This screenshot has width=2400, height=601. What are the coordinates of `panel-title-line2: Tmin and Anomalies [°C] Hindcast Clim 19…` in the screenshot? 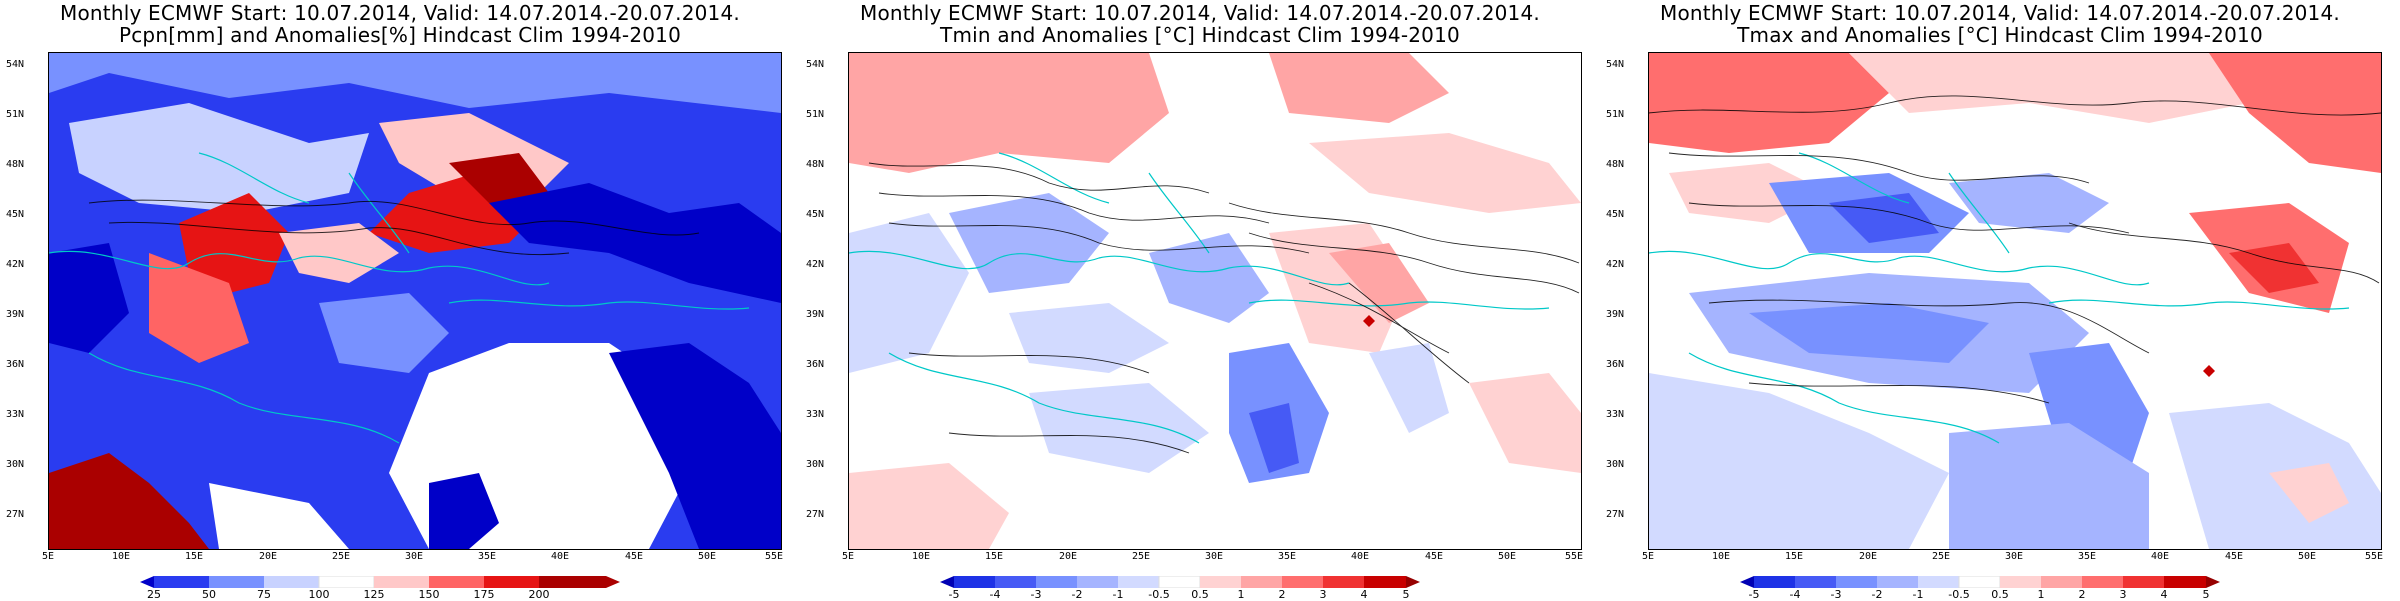 It's located at (1200, 35).